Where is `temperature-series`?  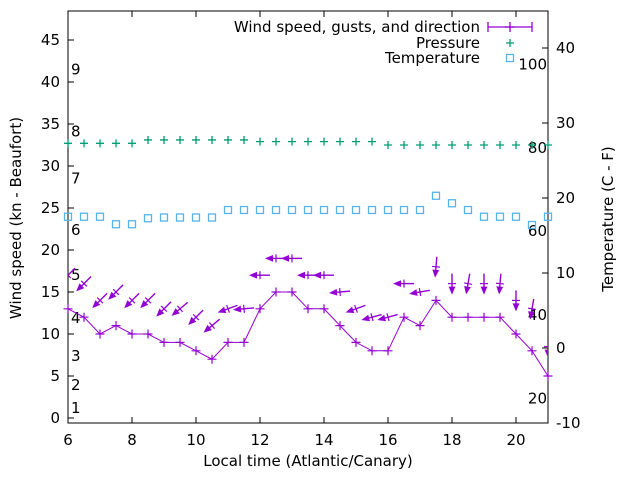
temperature-series is located at coordinates (308, 210).